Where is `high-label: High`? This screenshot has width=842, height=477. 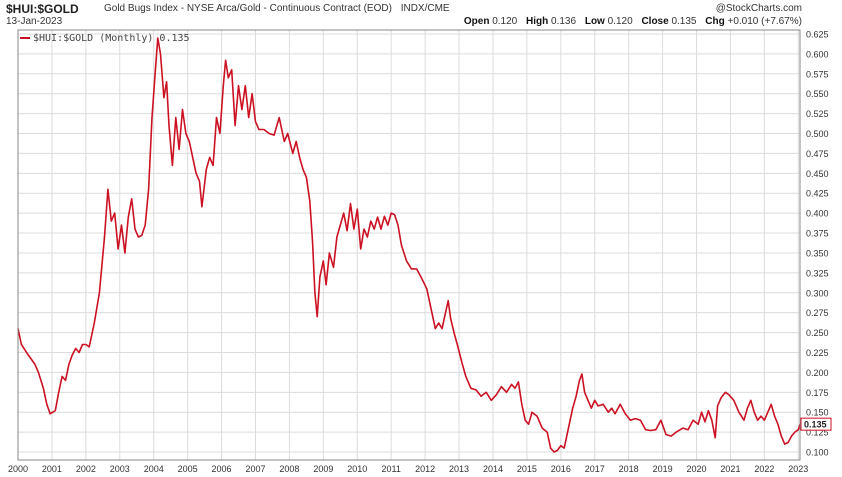
high-label: High is located at coordinates (537, 21).